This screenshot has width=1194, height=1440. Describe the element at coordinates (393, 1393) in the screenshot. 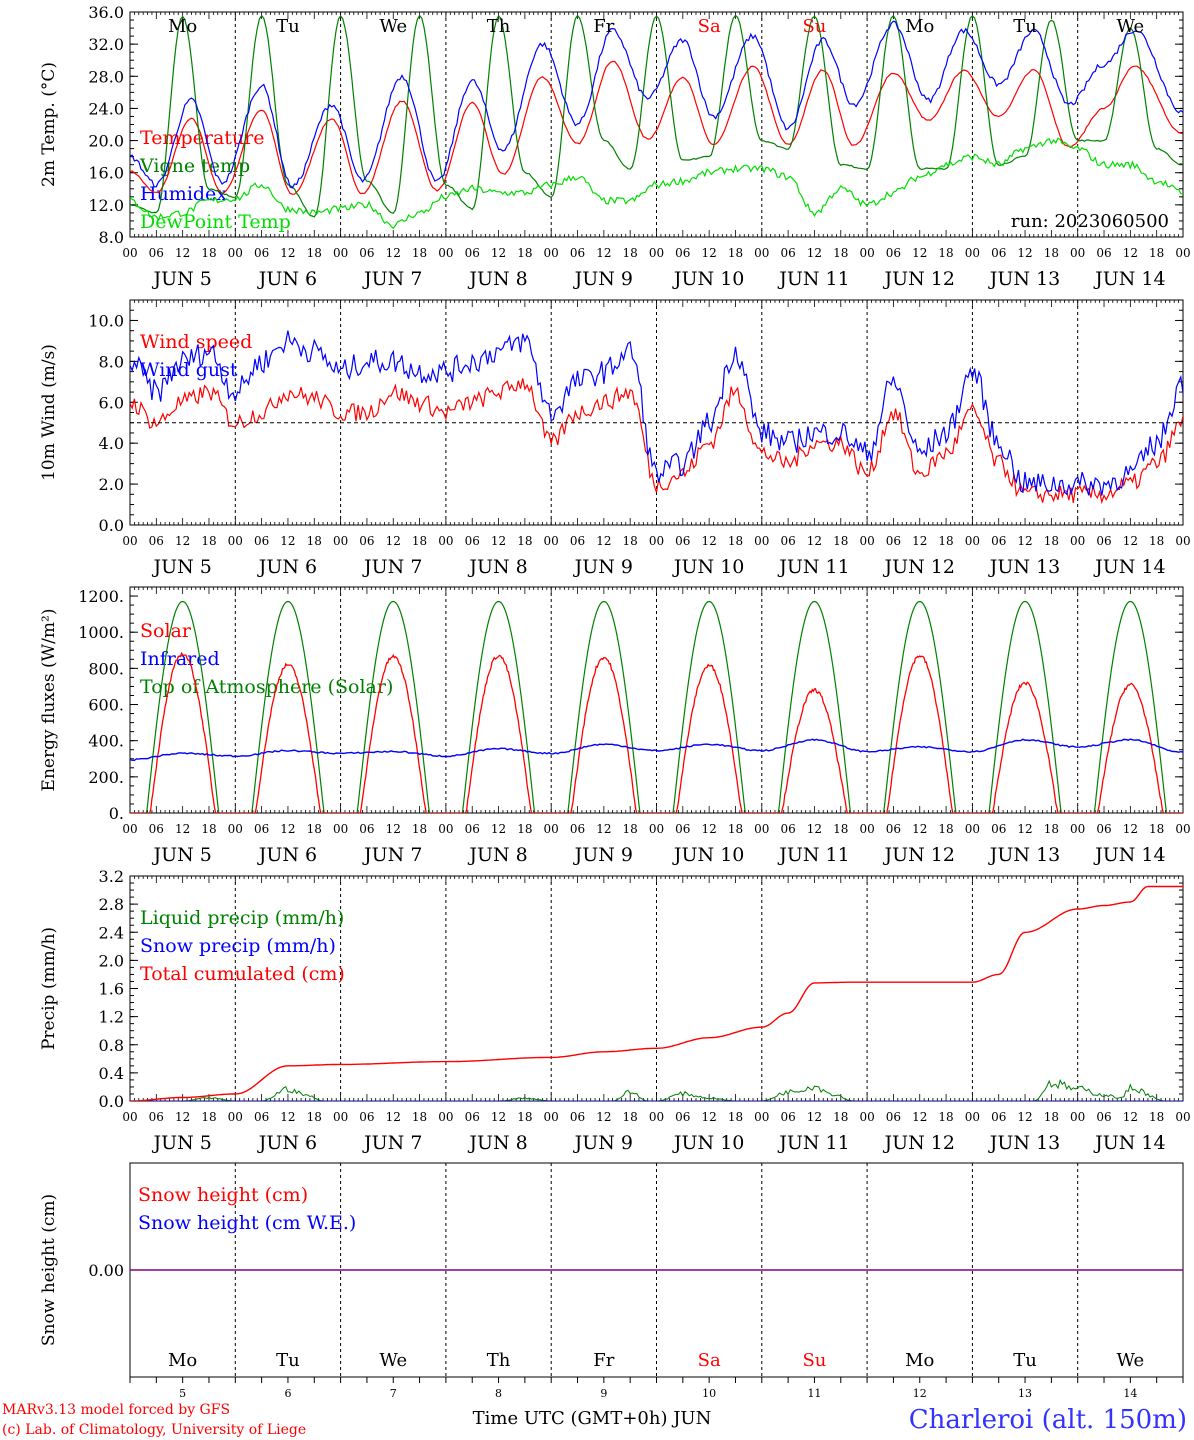

I see `day-number-label: 7` at that location.